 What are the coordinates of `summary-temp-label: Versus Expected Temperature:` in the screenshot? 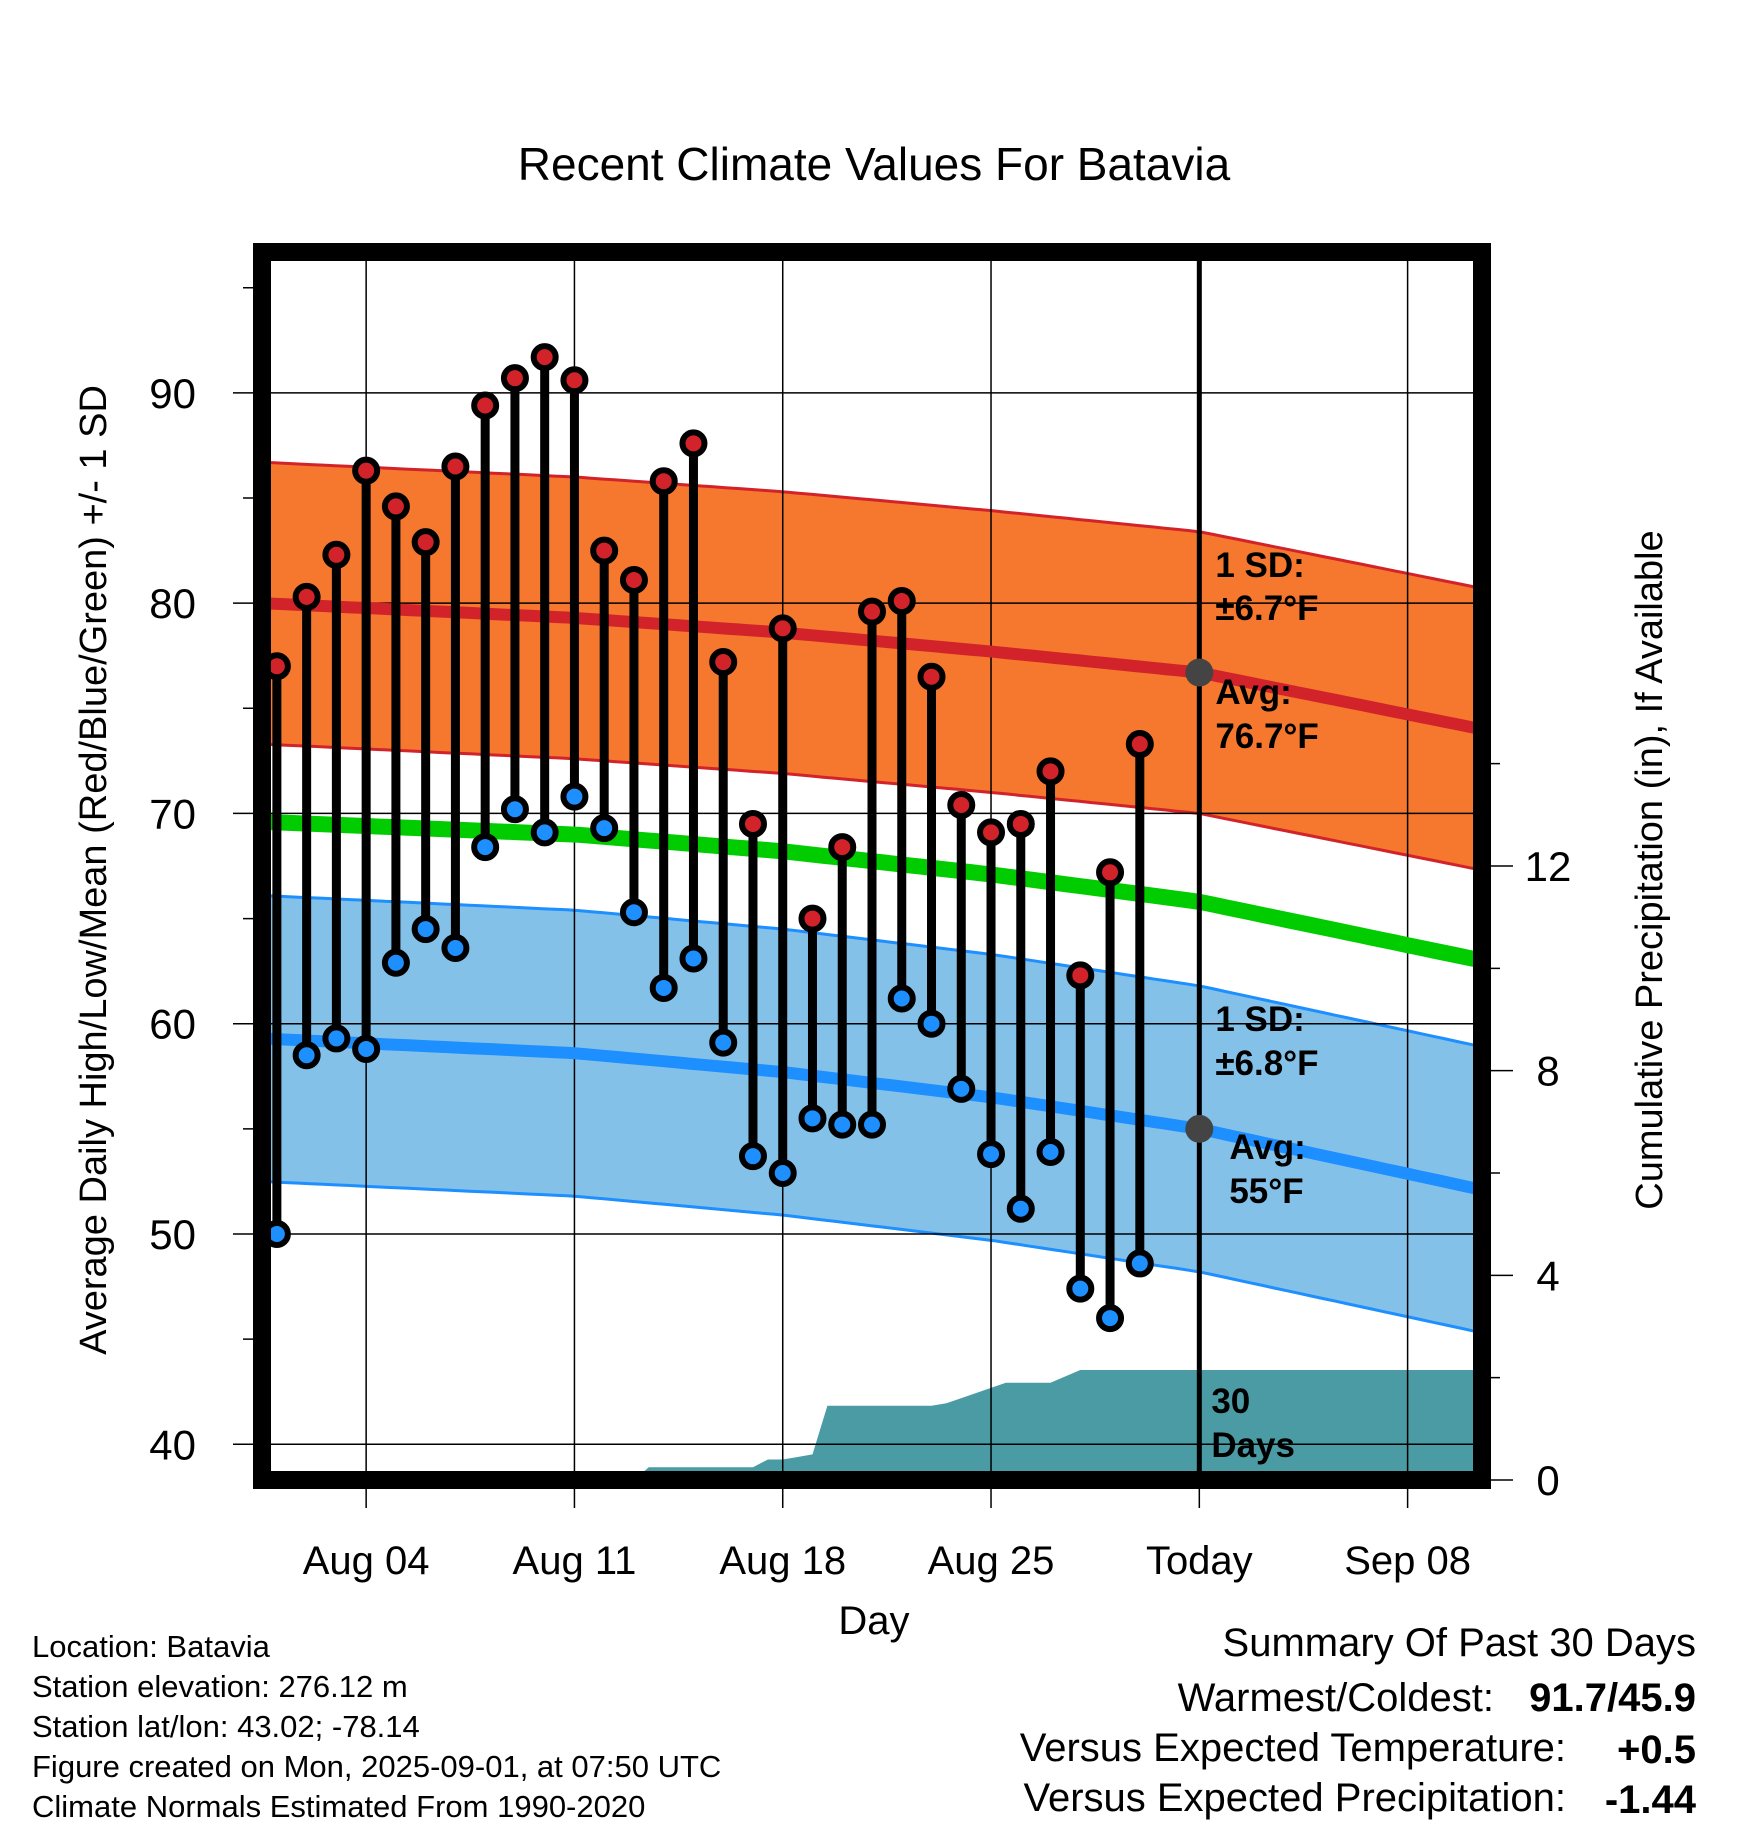 It's located at (1293, 1748).